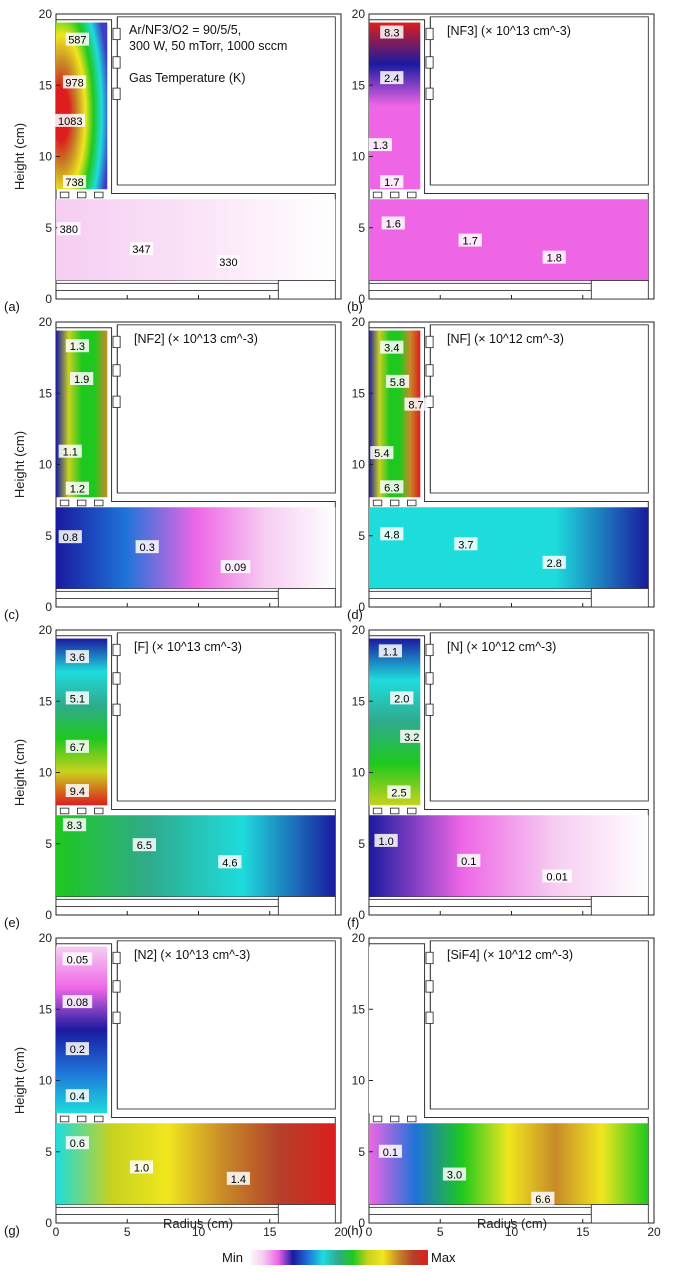 The height and width of the screenshot is (1273, 675). I want to click on panel-label: (f), so click(353, 922).